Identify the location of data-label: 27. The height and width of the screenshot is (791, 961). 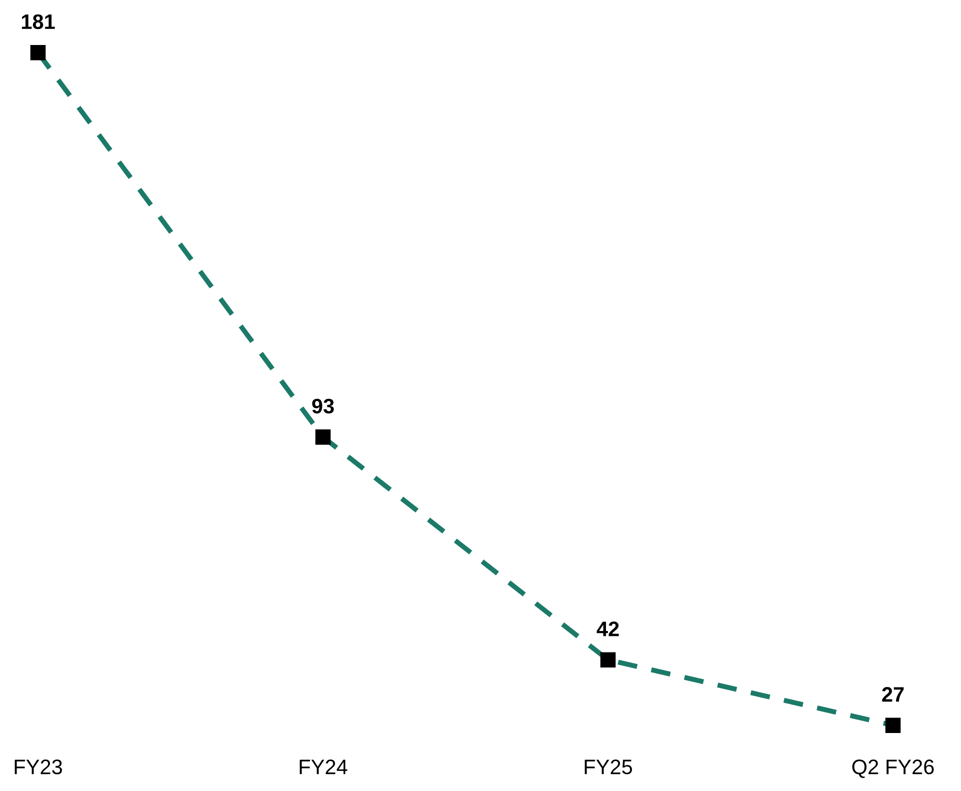
(893, 694).